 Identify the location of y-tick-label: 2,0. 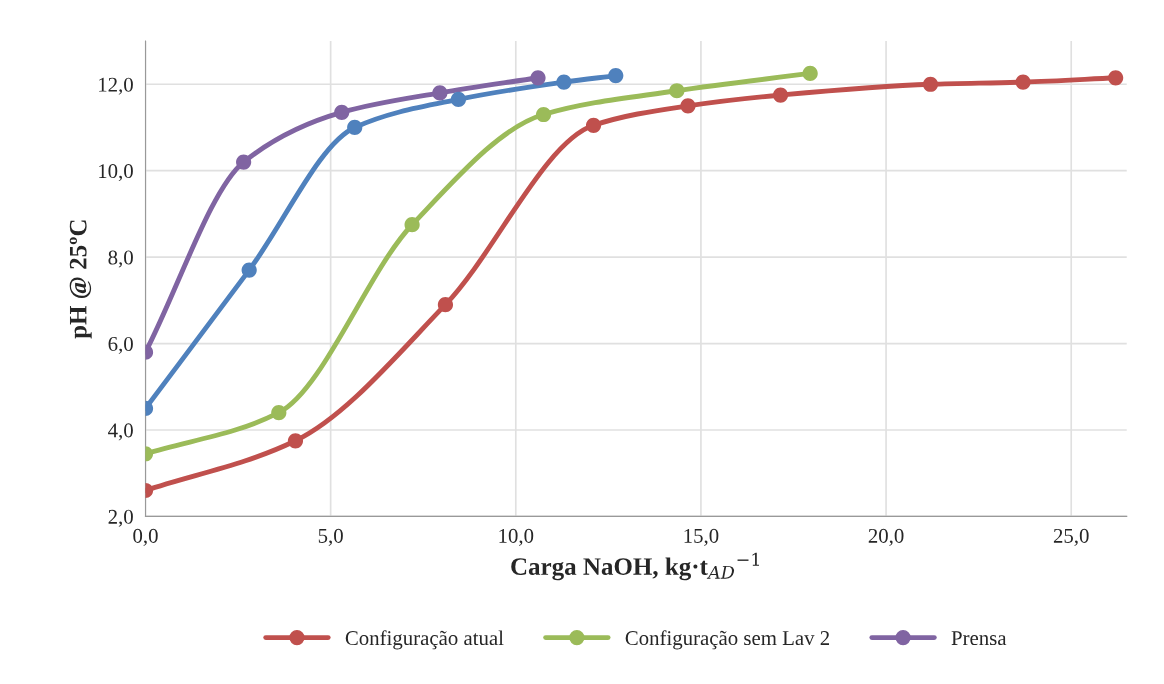
(120, 518).